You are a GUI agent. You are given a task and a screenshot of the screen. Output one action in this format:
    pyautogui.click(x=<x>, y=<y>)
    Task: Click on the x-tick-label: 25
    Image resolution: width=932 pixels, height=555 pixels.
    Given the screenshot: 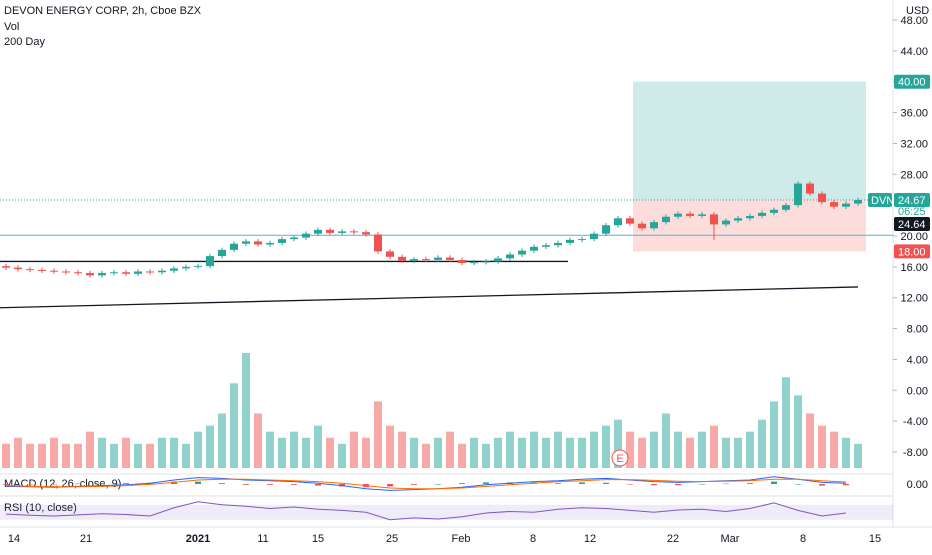 What is the action you would take?
    pyautogui.click(x=392, y=539)
    